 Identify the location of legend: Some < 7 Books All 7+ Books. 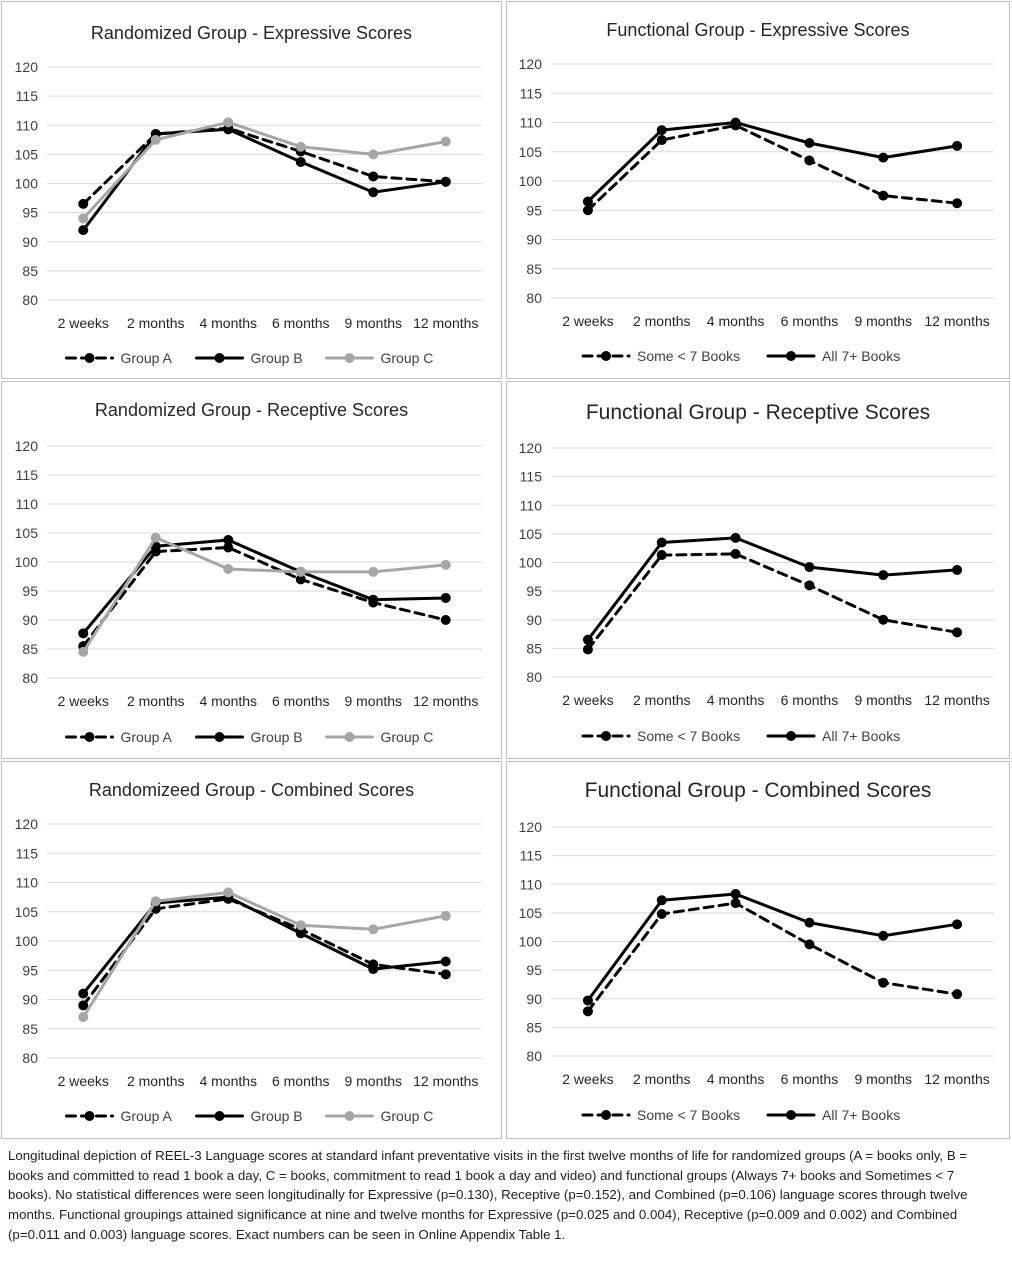
(740, 356).